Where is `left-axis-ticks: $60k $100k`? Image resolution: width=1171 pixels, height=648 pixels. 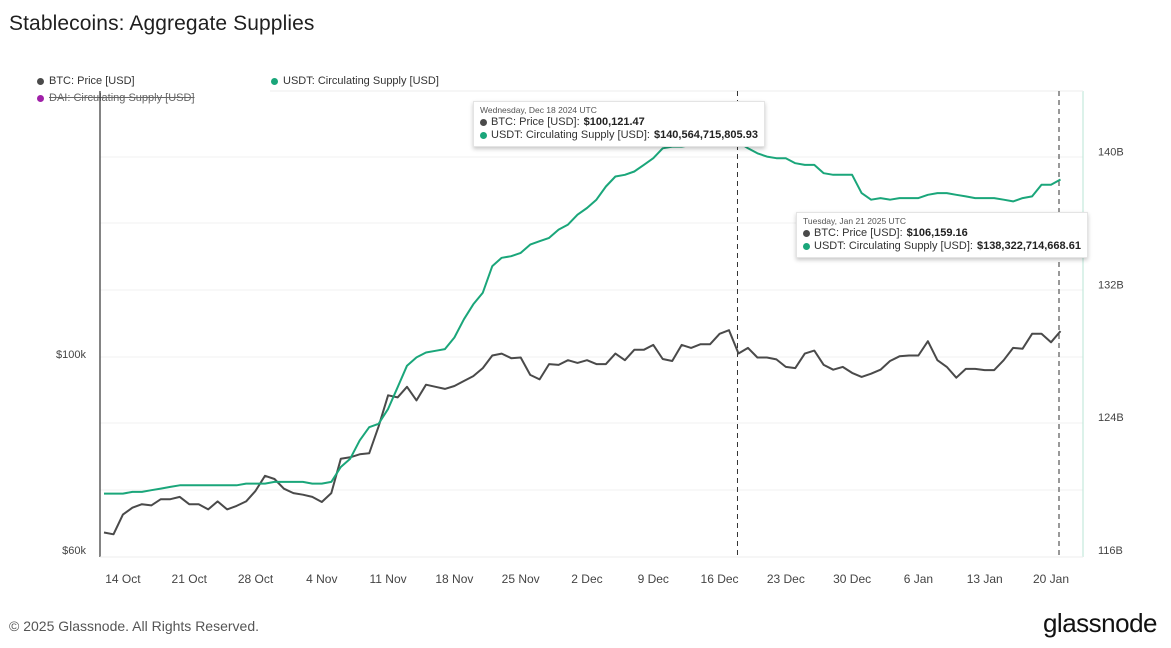
left-axis-ticks: $60k $100k is located at coordinates (71, 453).